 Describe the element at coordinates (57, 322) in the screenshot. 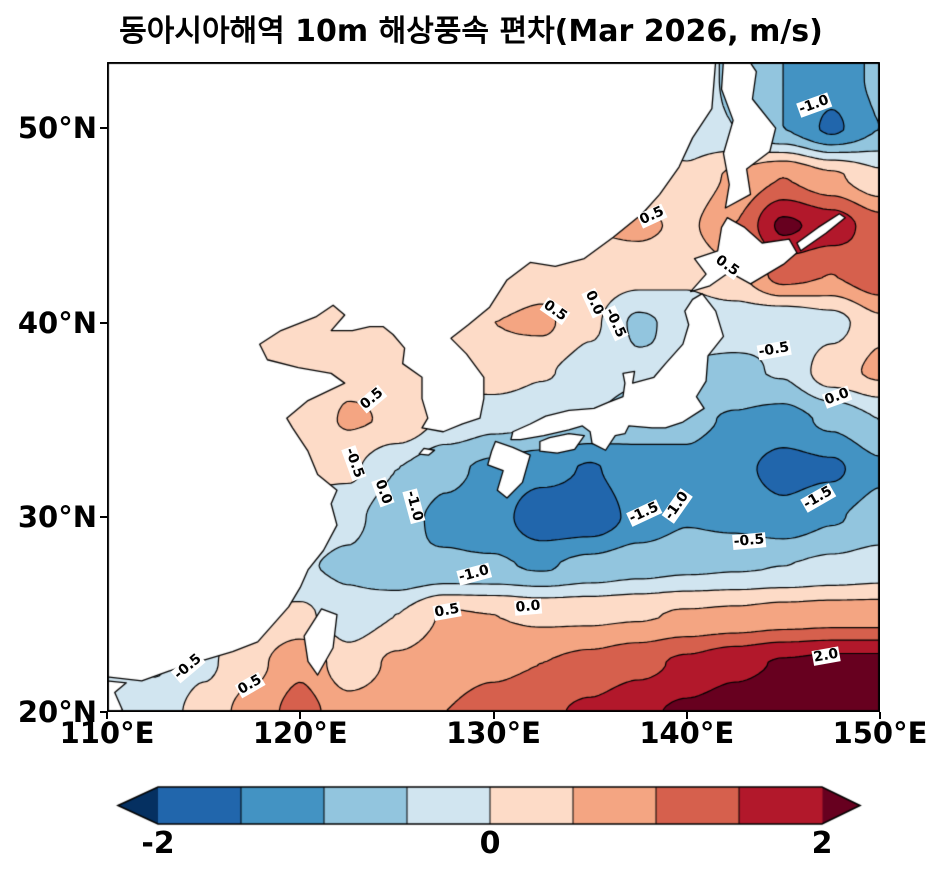

I see `y-tick-label: 40°N` at that location.